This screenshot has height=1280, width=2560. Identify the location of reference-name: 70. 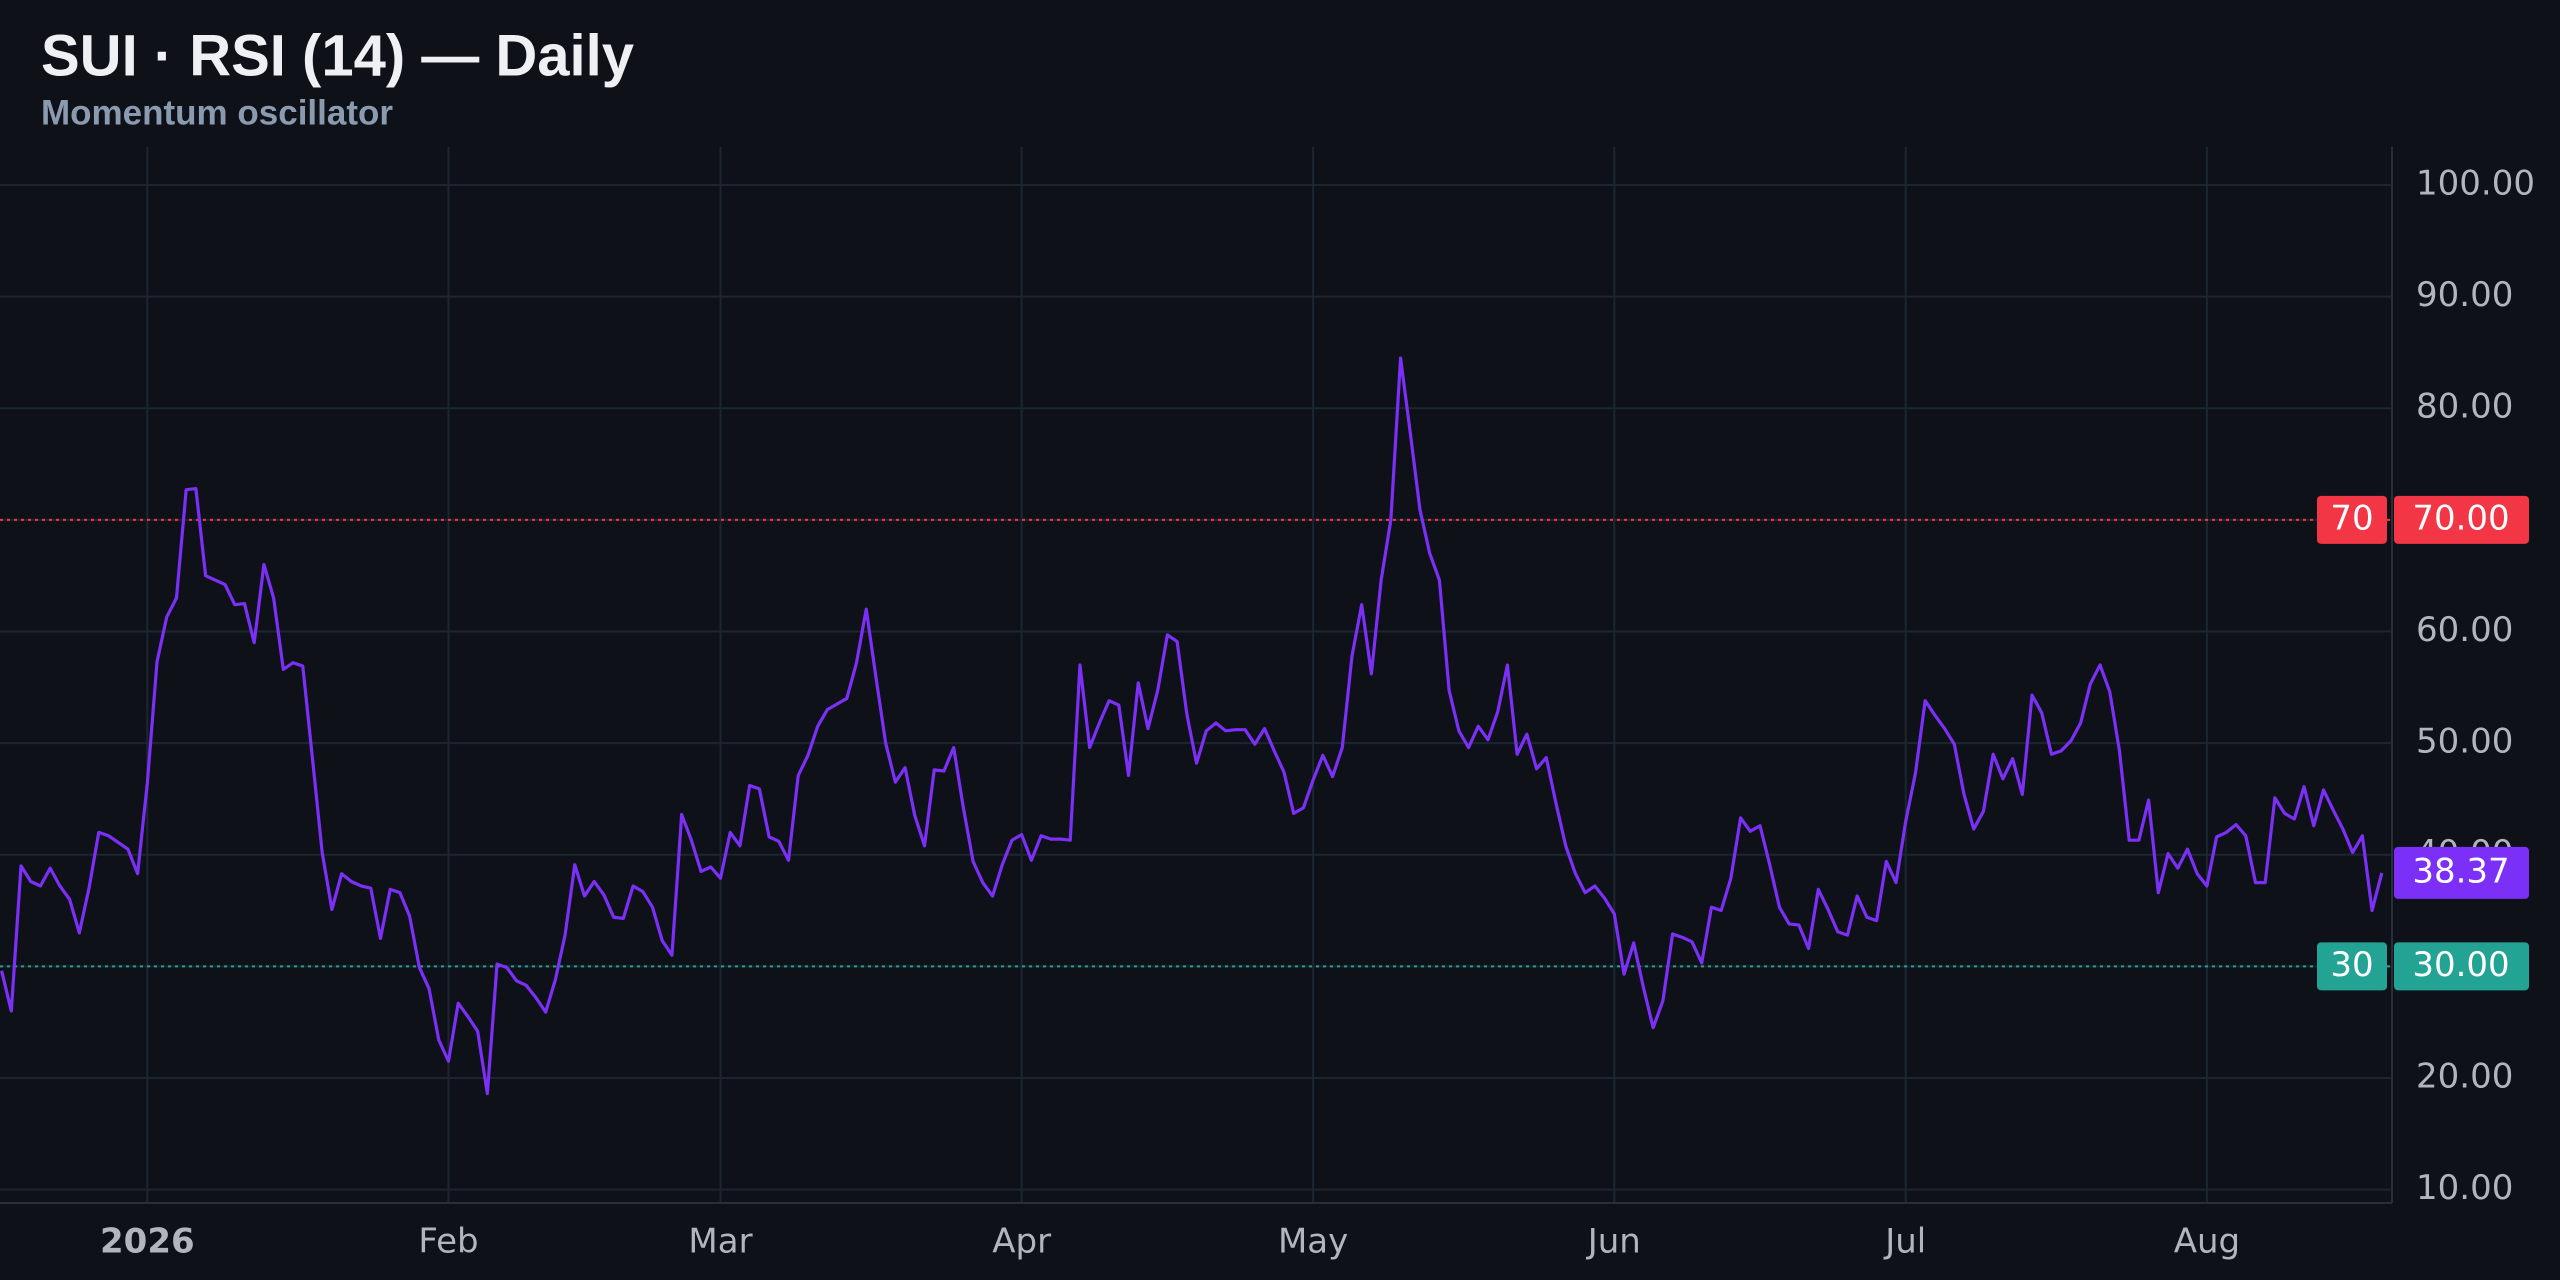
(2351, 518).